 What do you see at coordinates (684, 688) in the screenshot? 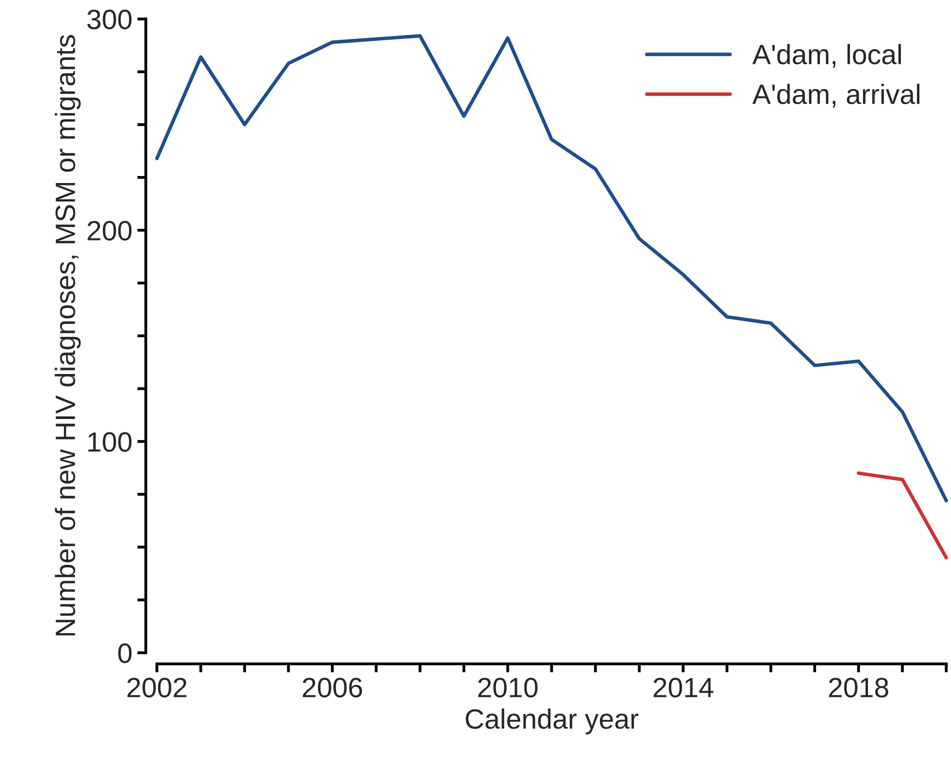
I see `x-tick-label: 2014` at bounding box center [684, 688].